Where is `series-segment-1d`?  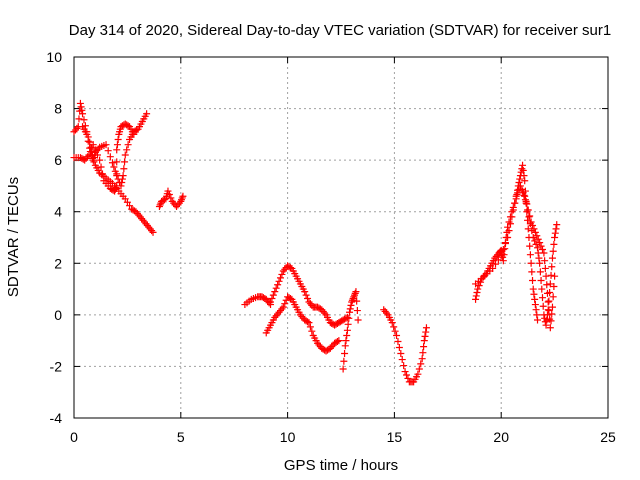
series-segment-1d is located at coordinates (171, 199).